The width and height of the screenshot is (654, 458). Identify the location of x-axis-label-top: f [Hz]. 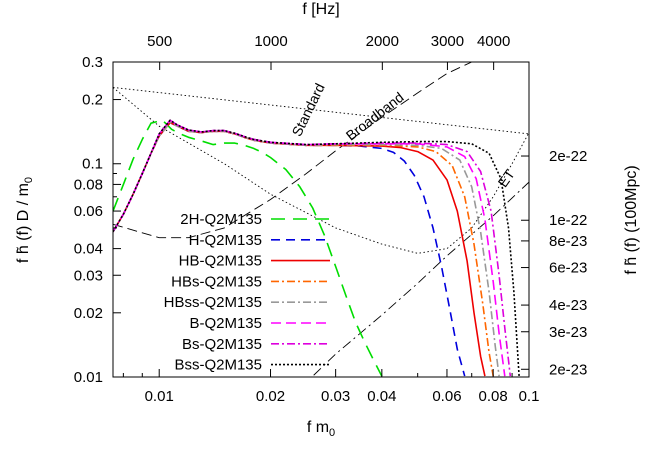
(320, 9).